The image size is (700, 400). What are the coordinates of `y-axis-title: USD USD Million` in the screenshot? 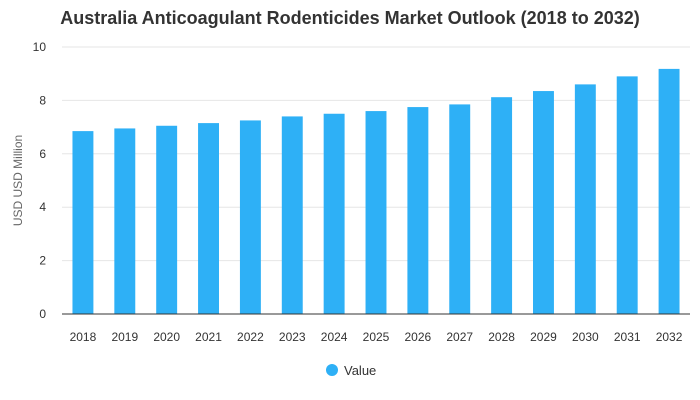 It's located at (18, 180).